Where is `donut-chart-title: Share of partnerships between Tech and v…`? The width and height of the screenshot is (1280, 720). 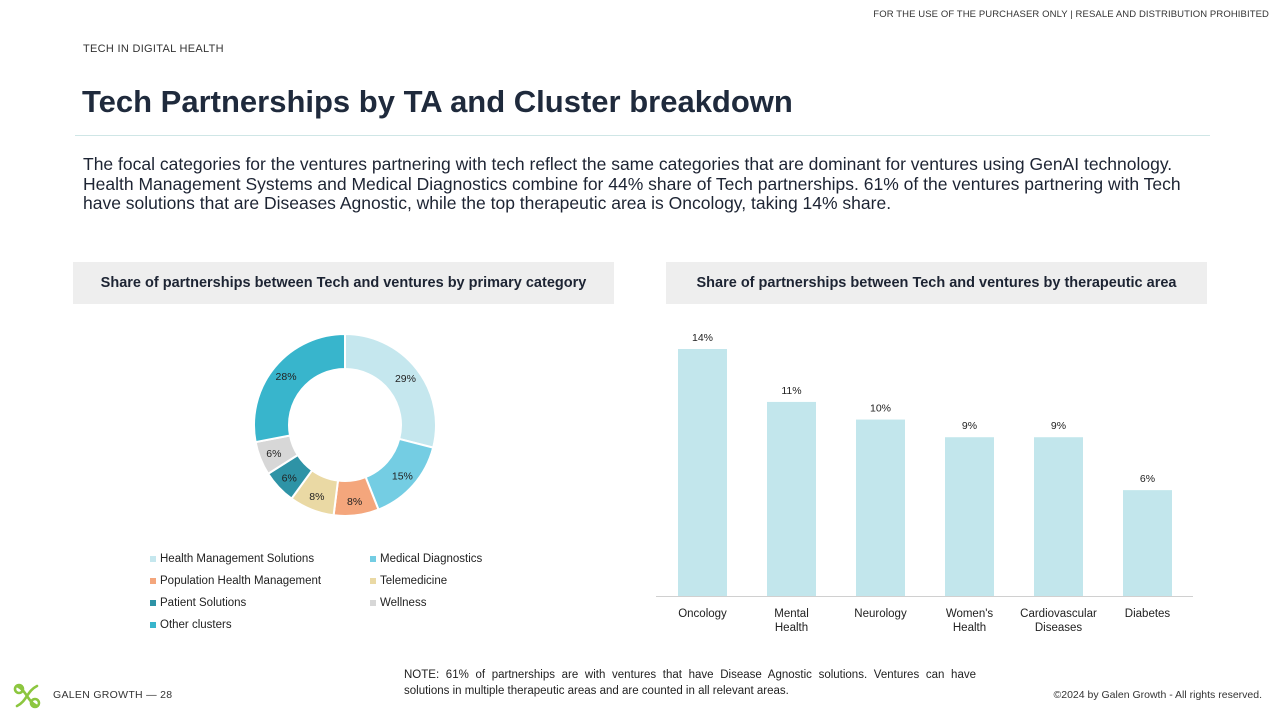 donut-chart-title: Share of partnerships between Tech and v… is located at coordinates (343, 283).